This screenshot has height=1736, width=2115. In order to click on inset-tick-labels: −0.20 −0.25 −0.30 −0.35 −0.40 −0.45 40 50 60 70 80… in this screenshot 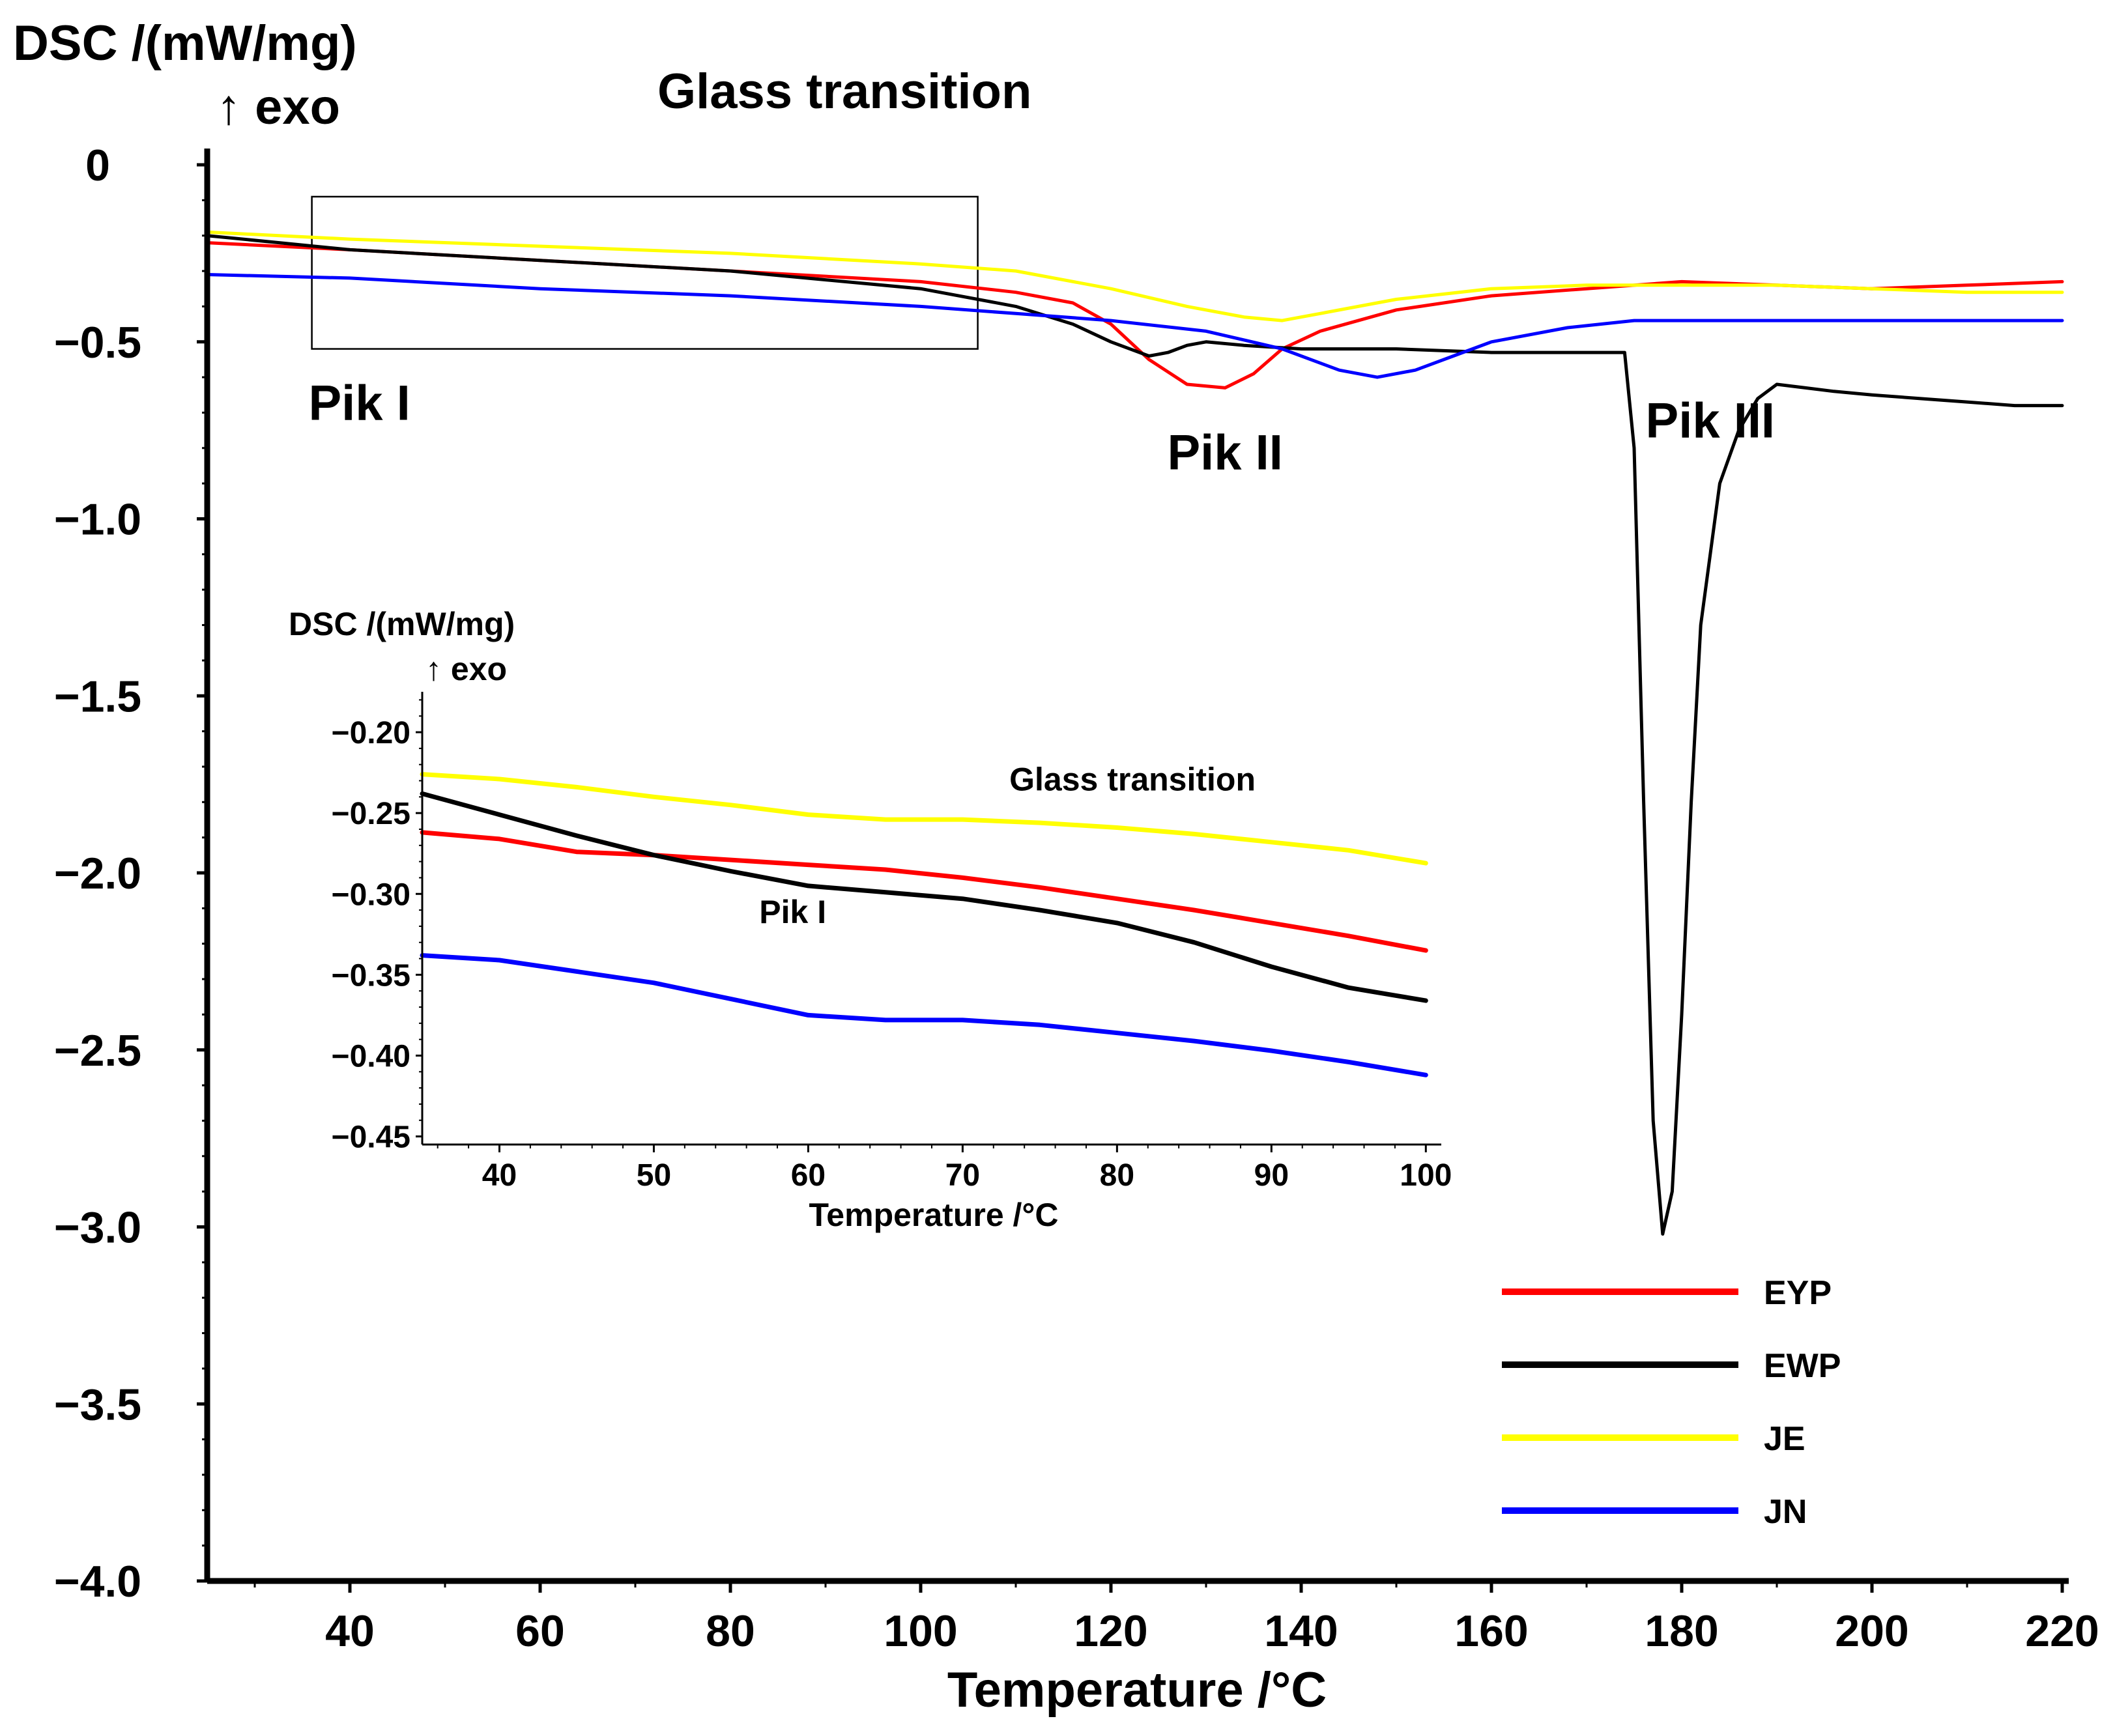, I will do `click(892, 954)`.